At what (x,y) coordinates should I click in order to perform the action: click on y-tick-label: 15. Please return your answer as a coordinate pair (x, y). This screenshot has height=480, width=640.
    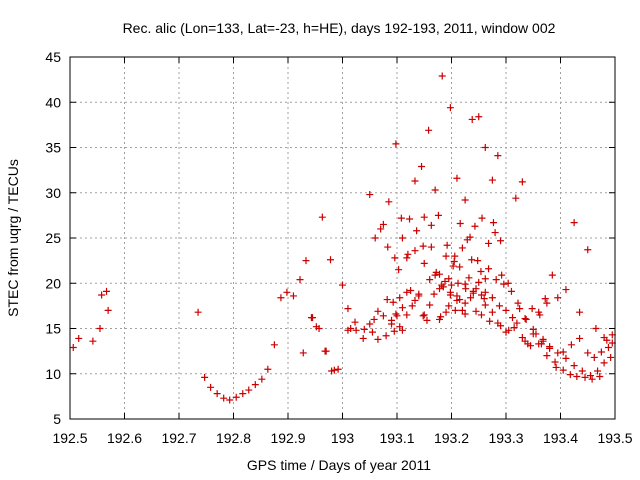
    Looking at the image, I should click on (53, 329).